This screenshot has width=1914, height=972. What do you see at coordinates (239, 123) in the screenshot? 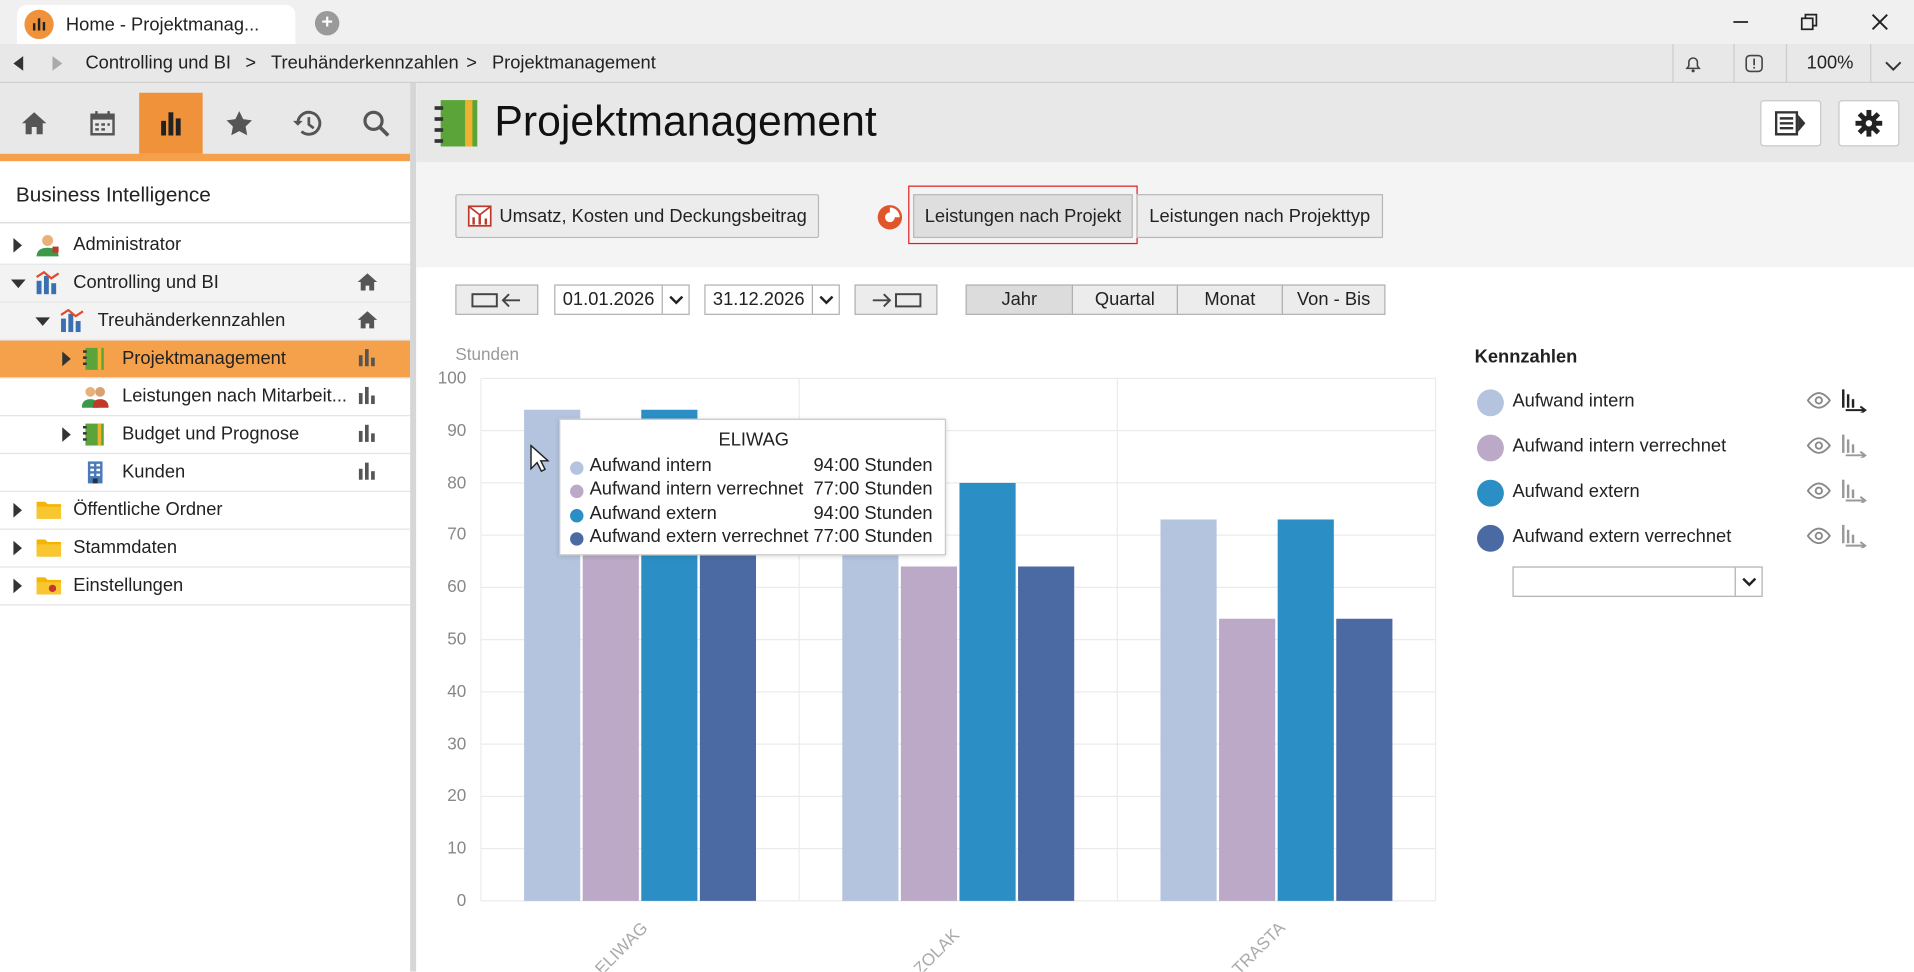
I see `star-icon` at bounding box center [239, 123].